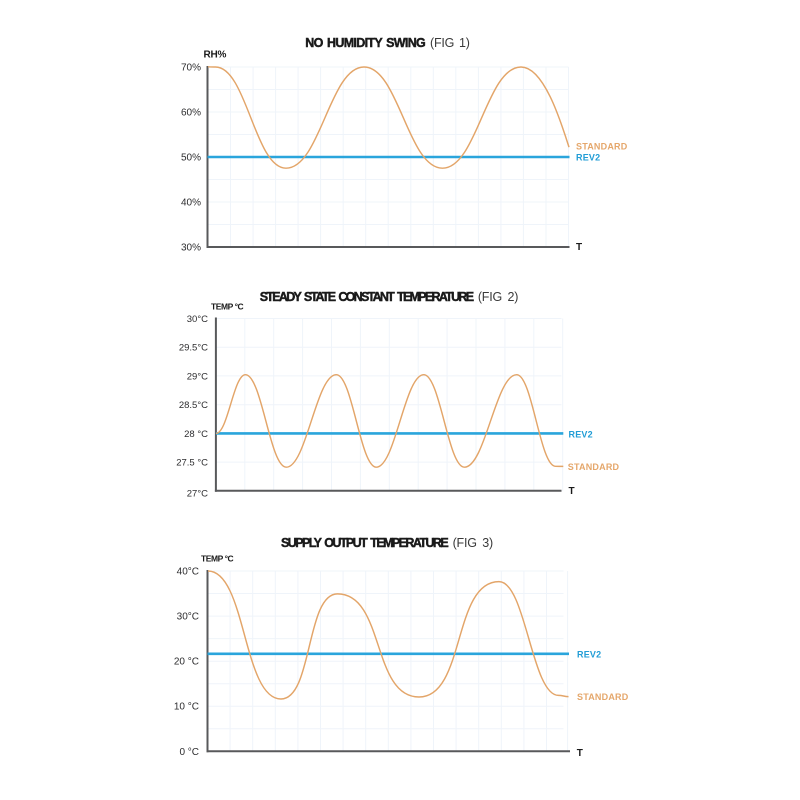 The width and height of the screenshot is (800, 800). Describe the element at coordinates (191, 68) in the screenshot. I see `svg-text: 70%` at that location.